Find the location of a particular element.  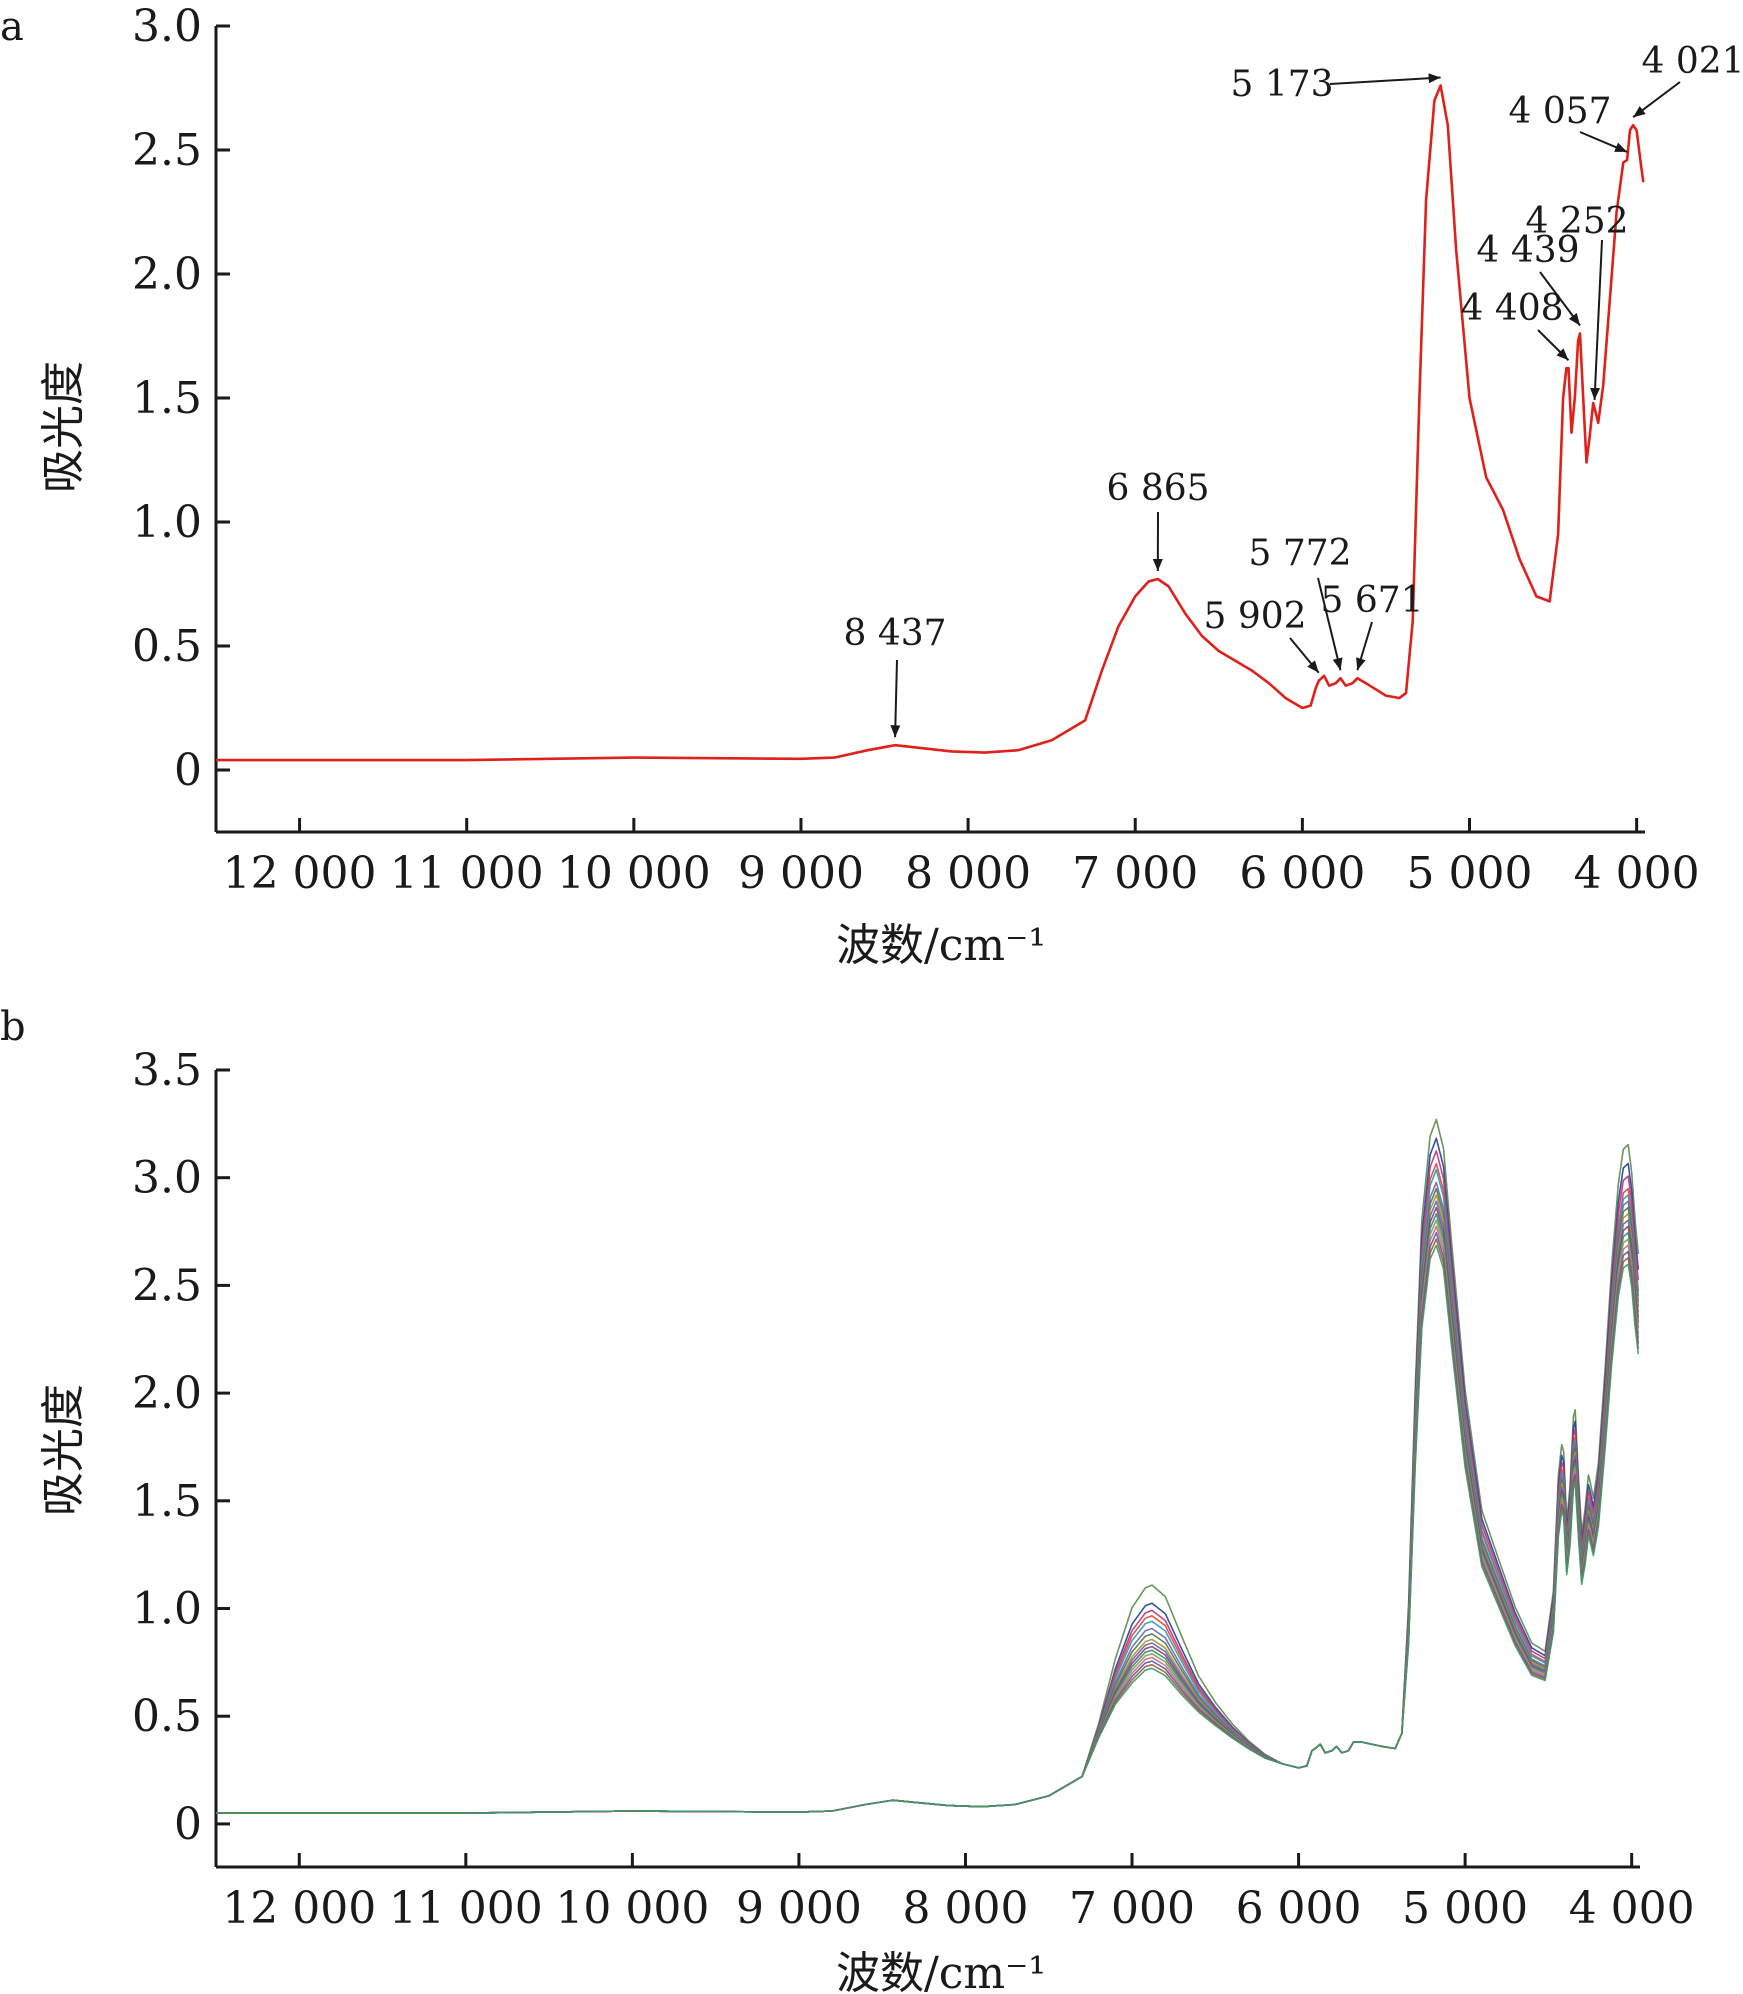

annotation-label: 5 173 is located at coordinates (1281, 84).